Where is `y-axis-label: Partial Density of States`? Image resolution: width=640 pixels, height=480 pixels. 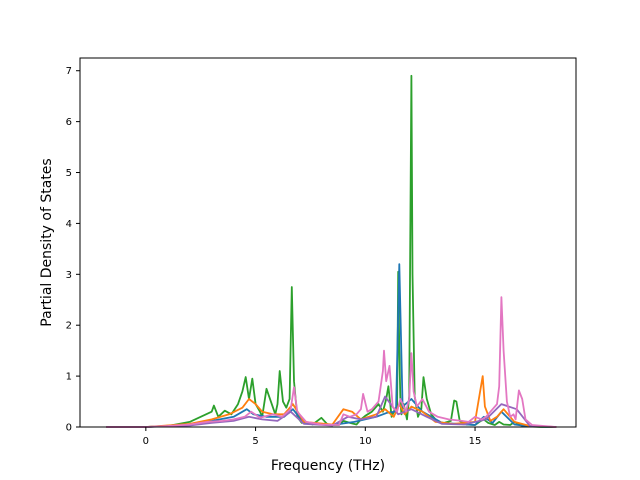
y-axis-label: Partial Density of States is located at coordinates (47, 242).